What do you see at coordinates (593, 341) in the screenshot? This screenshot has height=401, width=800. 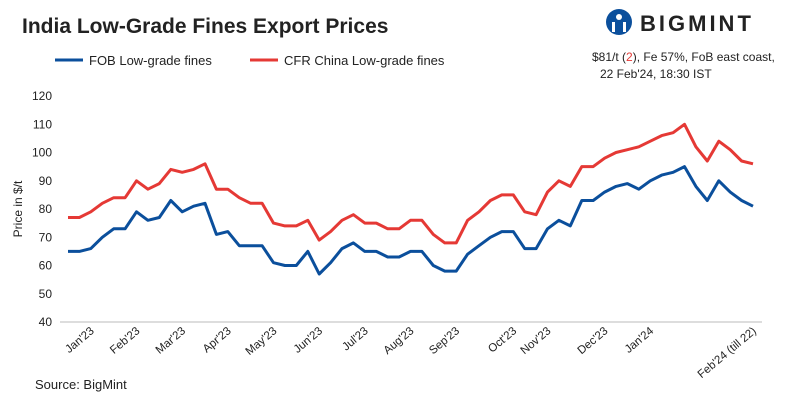 I see `x-tick-label: Dec'23` at bounding box center [593, 341].